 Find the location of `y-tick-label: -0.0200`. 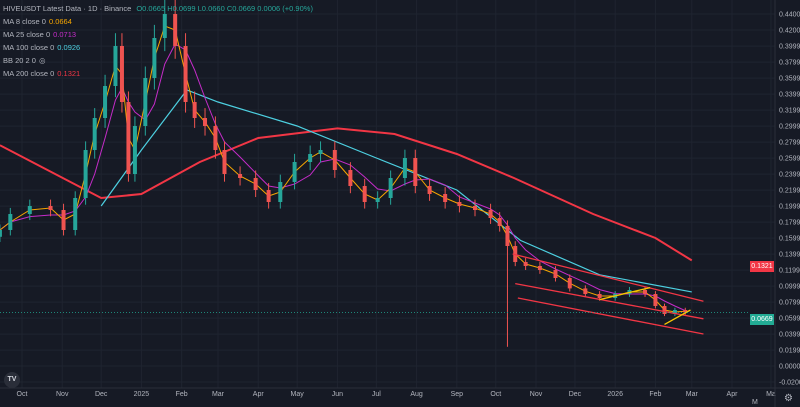

y-tick-label: -0.0200 is located at coordinates (789, 383).